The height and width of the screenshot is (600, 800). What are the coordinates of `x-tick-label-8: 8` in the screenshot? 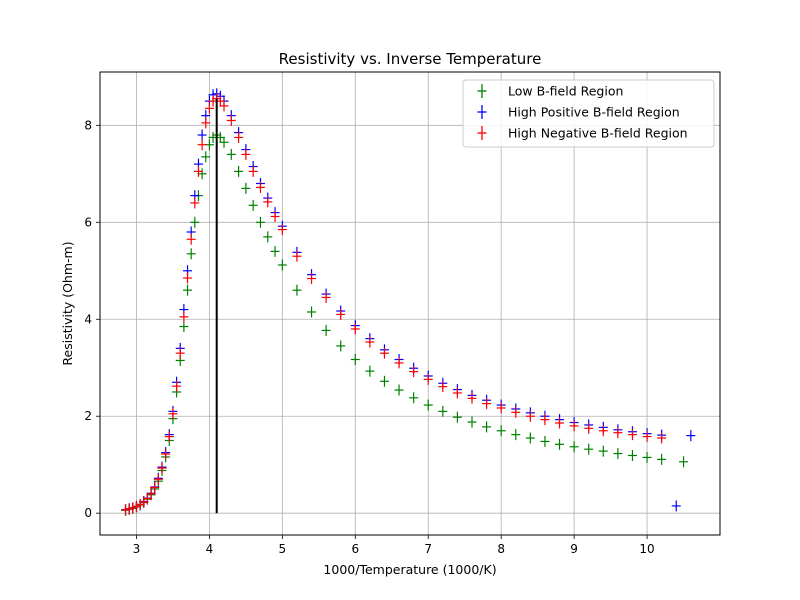 It's located at (501, 549).